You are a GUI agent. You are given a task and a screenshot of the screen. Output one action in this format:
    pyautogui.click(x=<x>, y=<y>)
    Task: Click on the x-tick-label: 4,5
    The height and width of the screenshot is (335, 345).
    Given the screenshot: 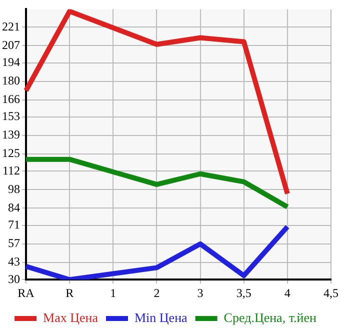 What is the action you would take?
    pyautogui.click(x=331, y=293)
    